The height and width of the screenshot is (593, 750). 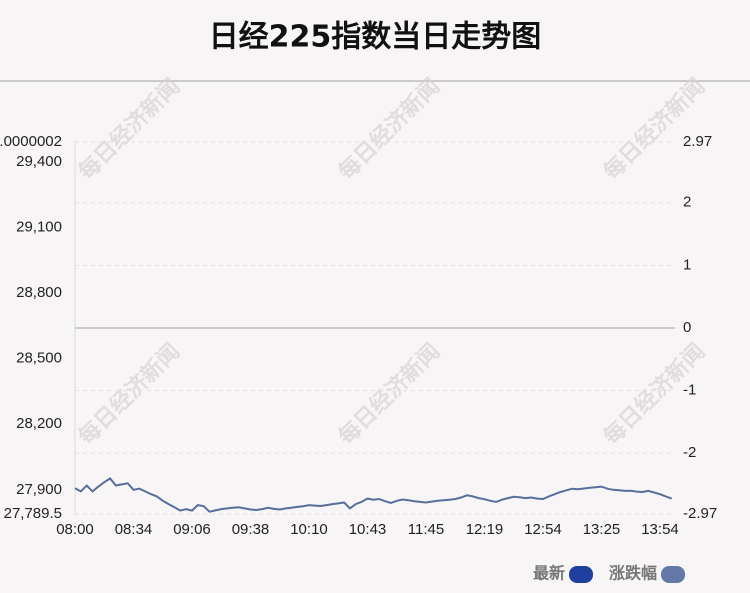 I want to click on y-tick-label: 28,200, so click(x=39, y=423).